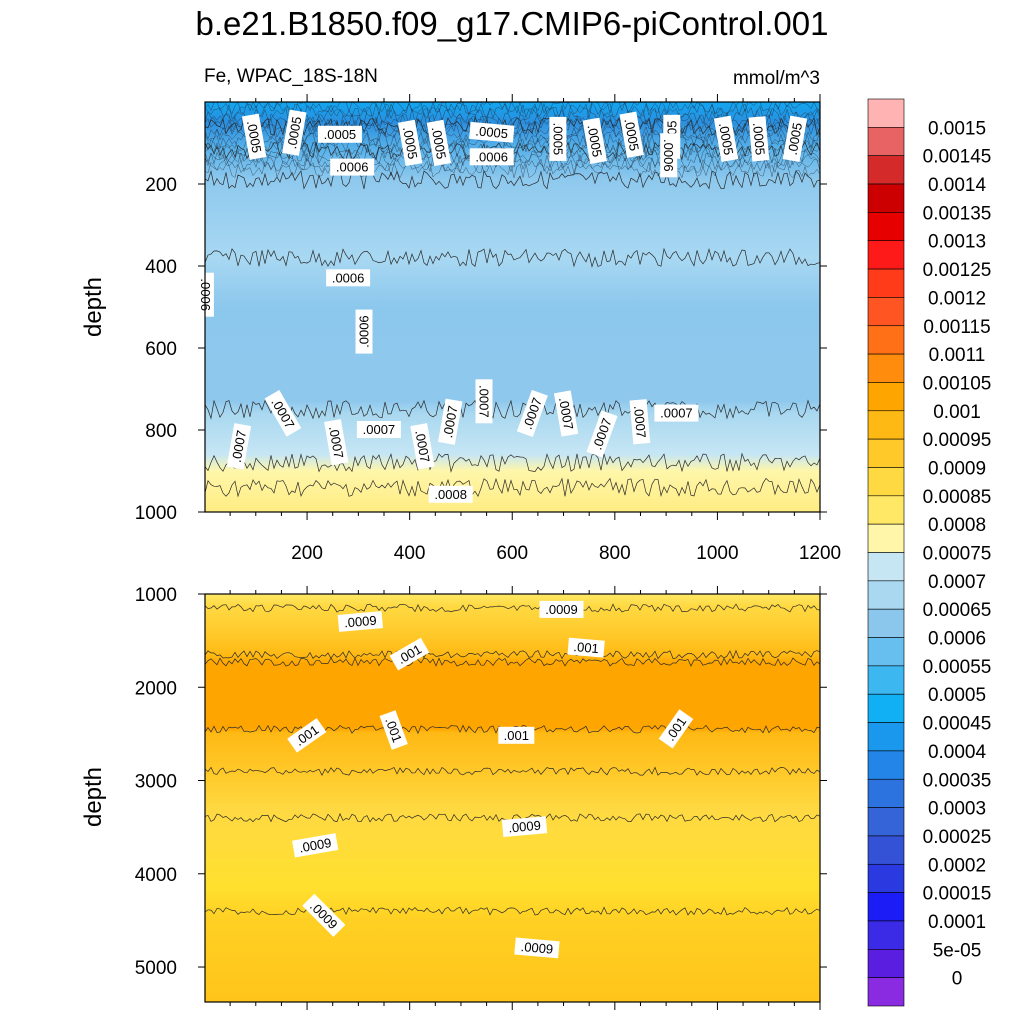  I want to click on contour-label-11: .0005, so click(759, 139).